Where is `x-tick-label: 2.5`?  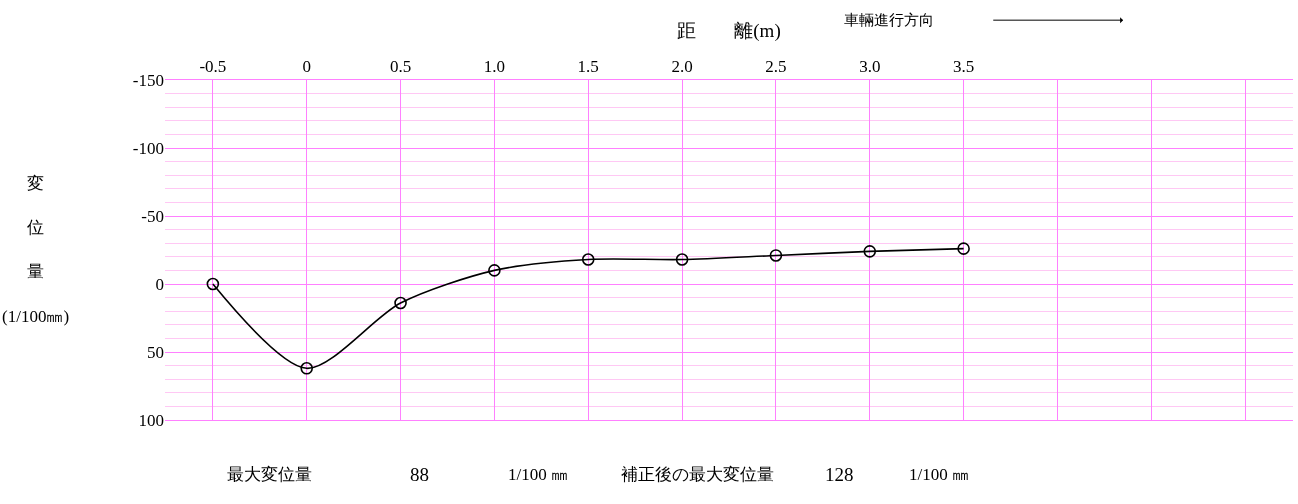 x-tick-label: 2.5 is located at coordinates (776, 67).